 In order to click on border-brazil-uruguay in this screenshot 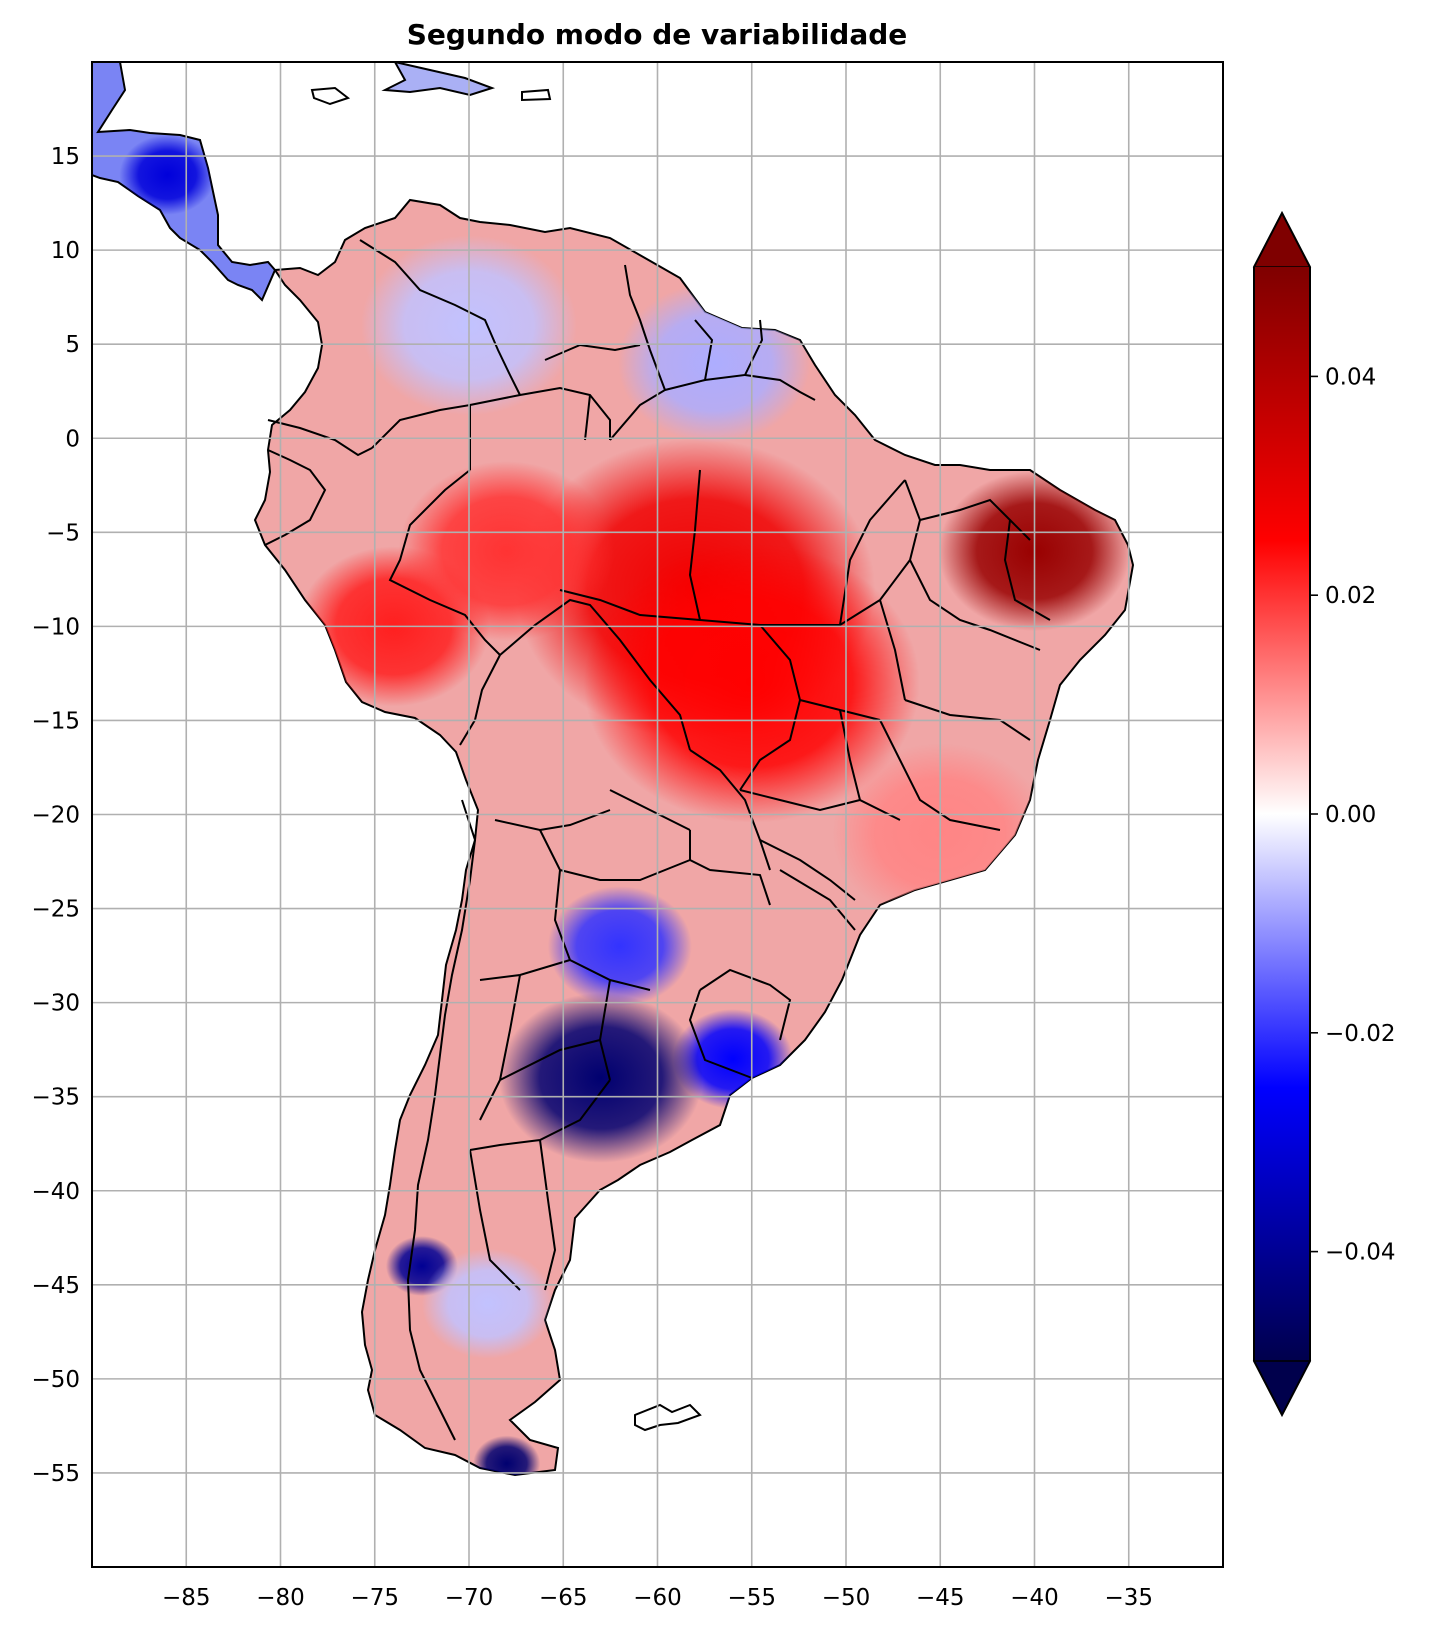, I will do `click(745, 1004)`.